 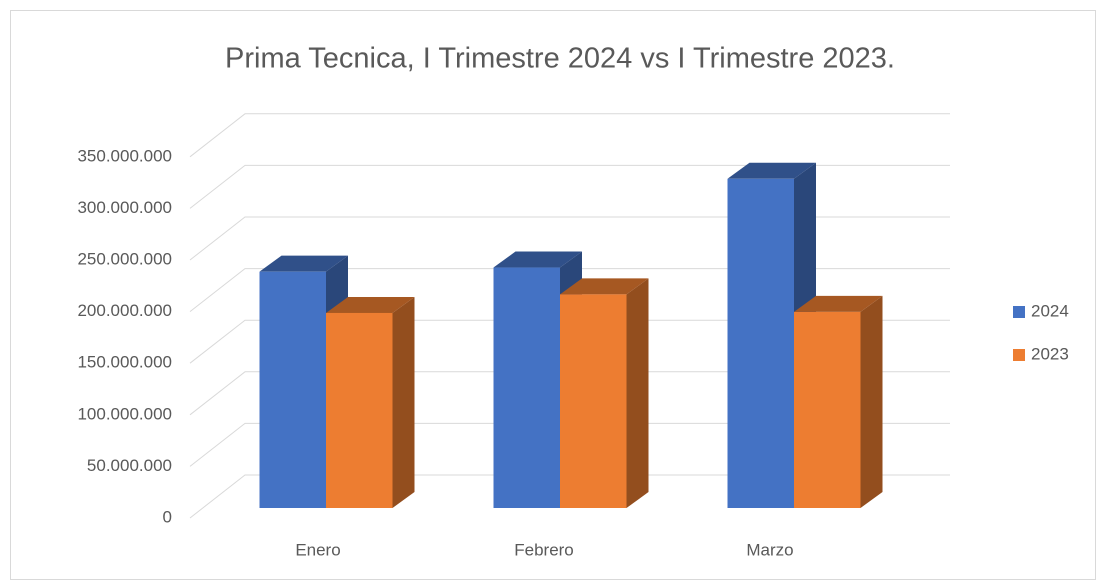 What do you see at coordinates (317, 549) in the screenshot?
I see `x-tick-label: Enero` at bounding box center [317, 549].